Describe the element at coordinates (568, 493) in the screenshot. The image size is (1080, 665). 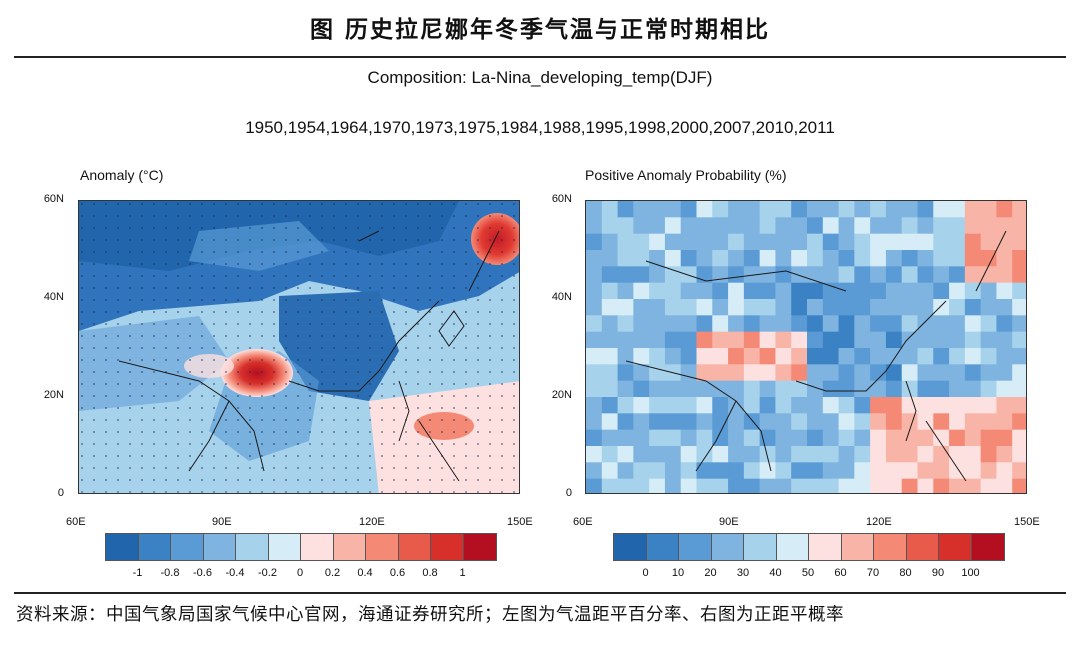
I see `lat-label-0: 0` at that location.